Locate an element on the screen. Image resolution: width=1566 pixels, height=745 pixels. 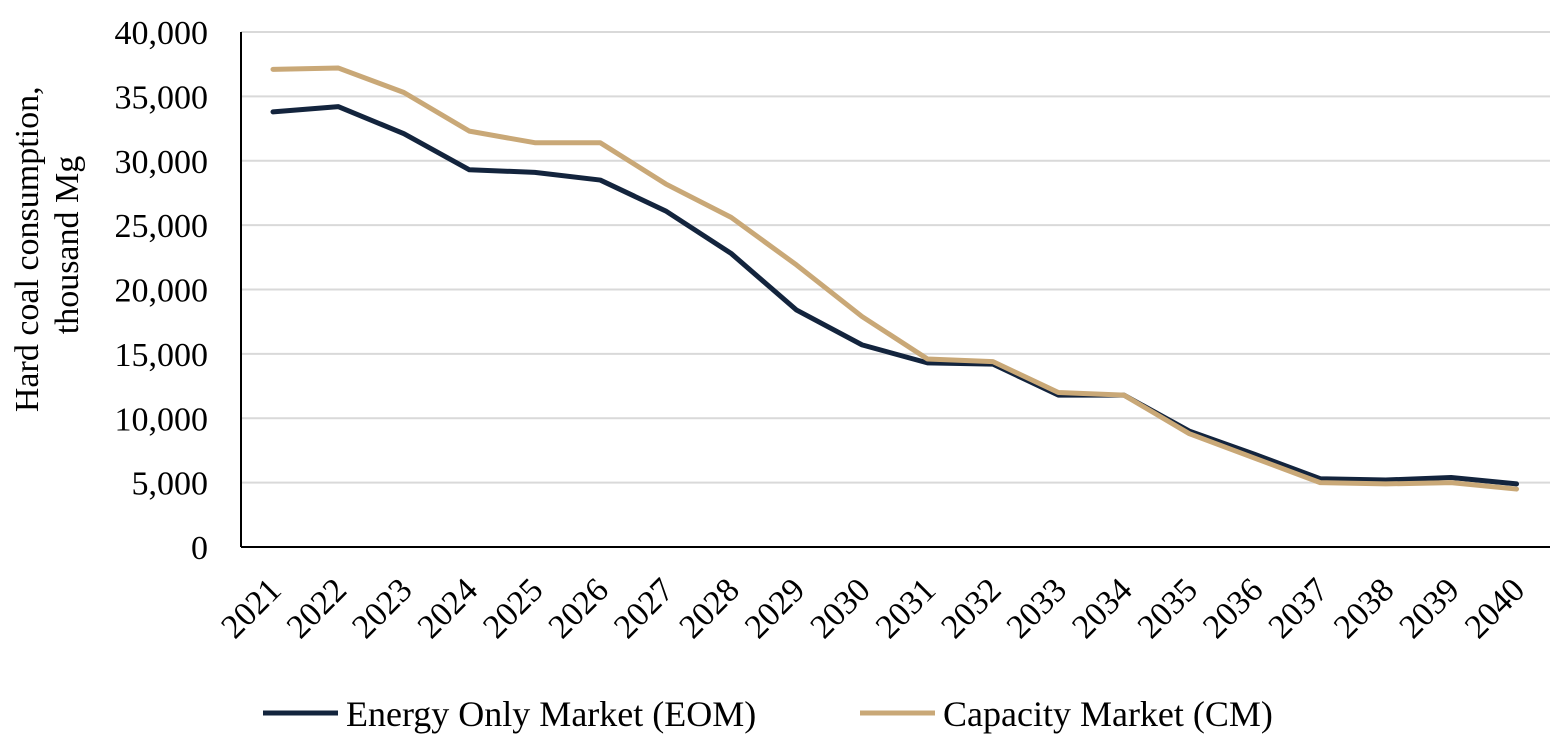
x-tick-label: 2035 is located at coordinates (1168, 608).